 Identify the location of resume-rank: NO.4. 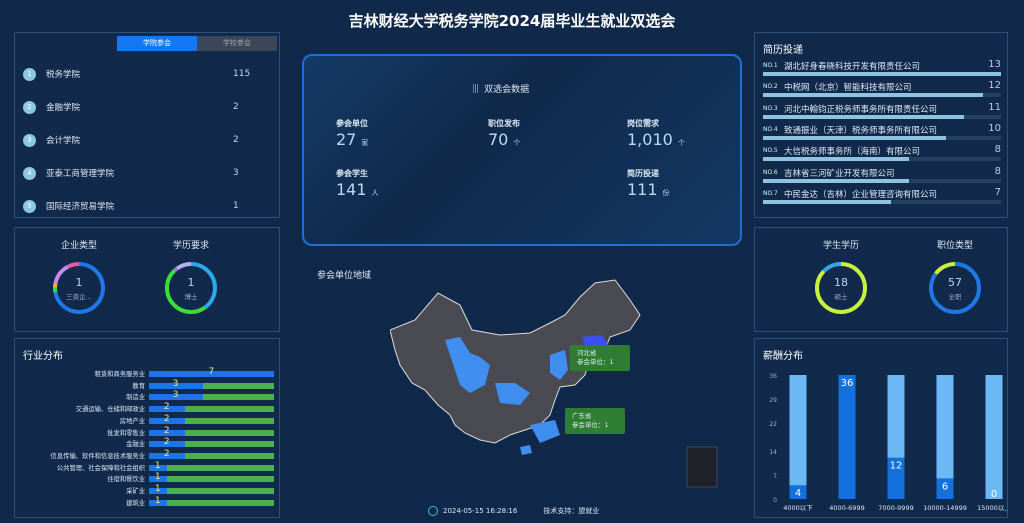
(770, 129).